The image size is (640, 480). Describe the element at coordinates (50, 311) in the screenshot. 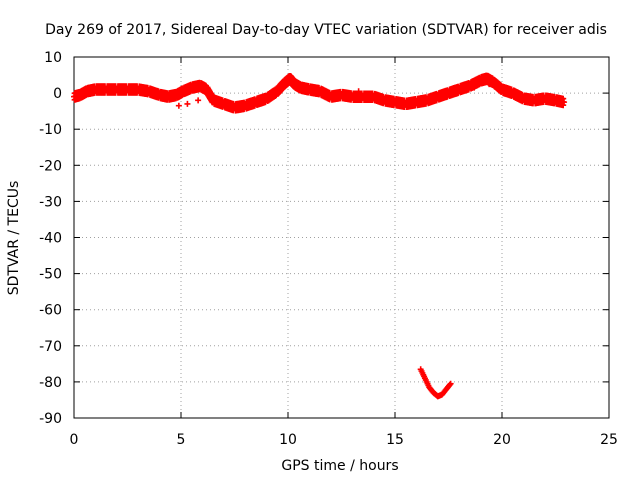

I see `y-tick-label: -60` at that location.